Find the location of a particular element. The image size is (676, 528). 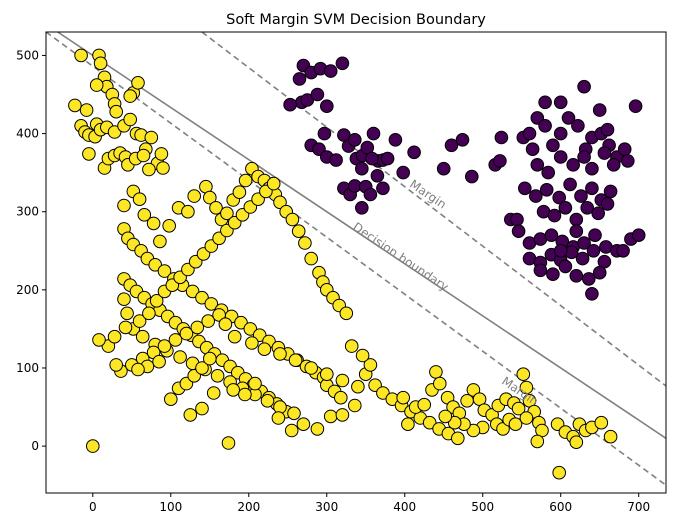

x-tick-label: 0 is located at coordinates (93, 507).